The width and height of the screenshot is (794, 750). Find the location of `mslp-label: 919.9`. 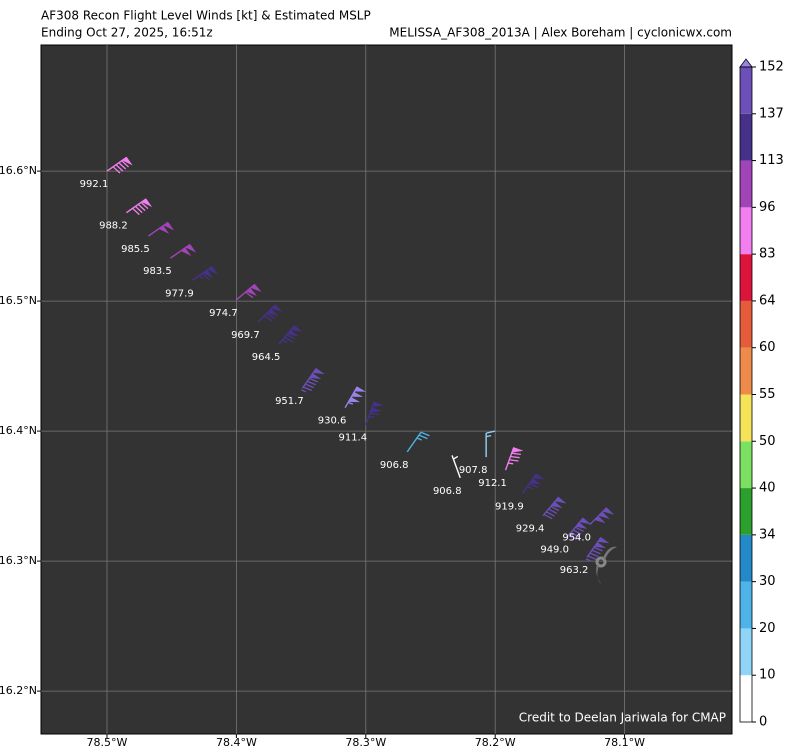

mslp-label: 919.9 is located at coordinates (509, 507).